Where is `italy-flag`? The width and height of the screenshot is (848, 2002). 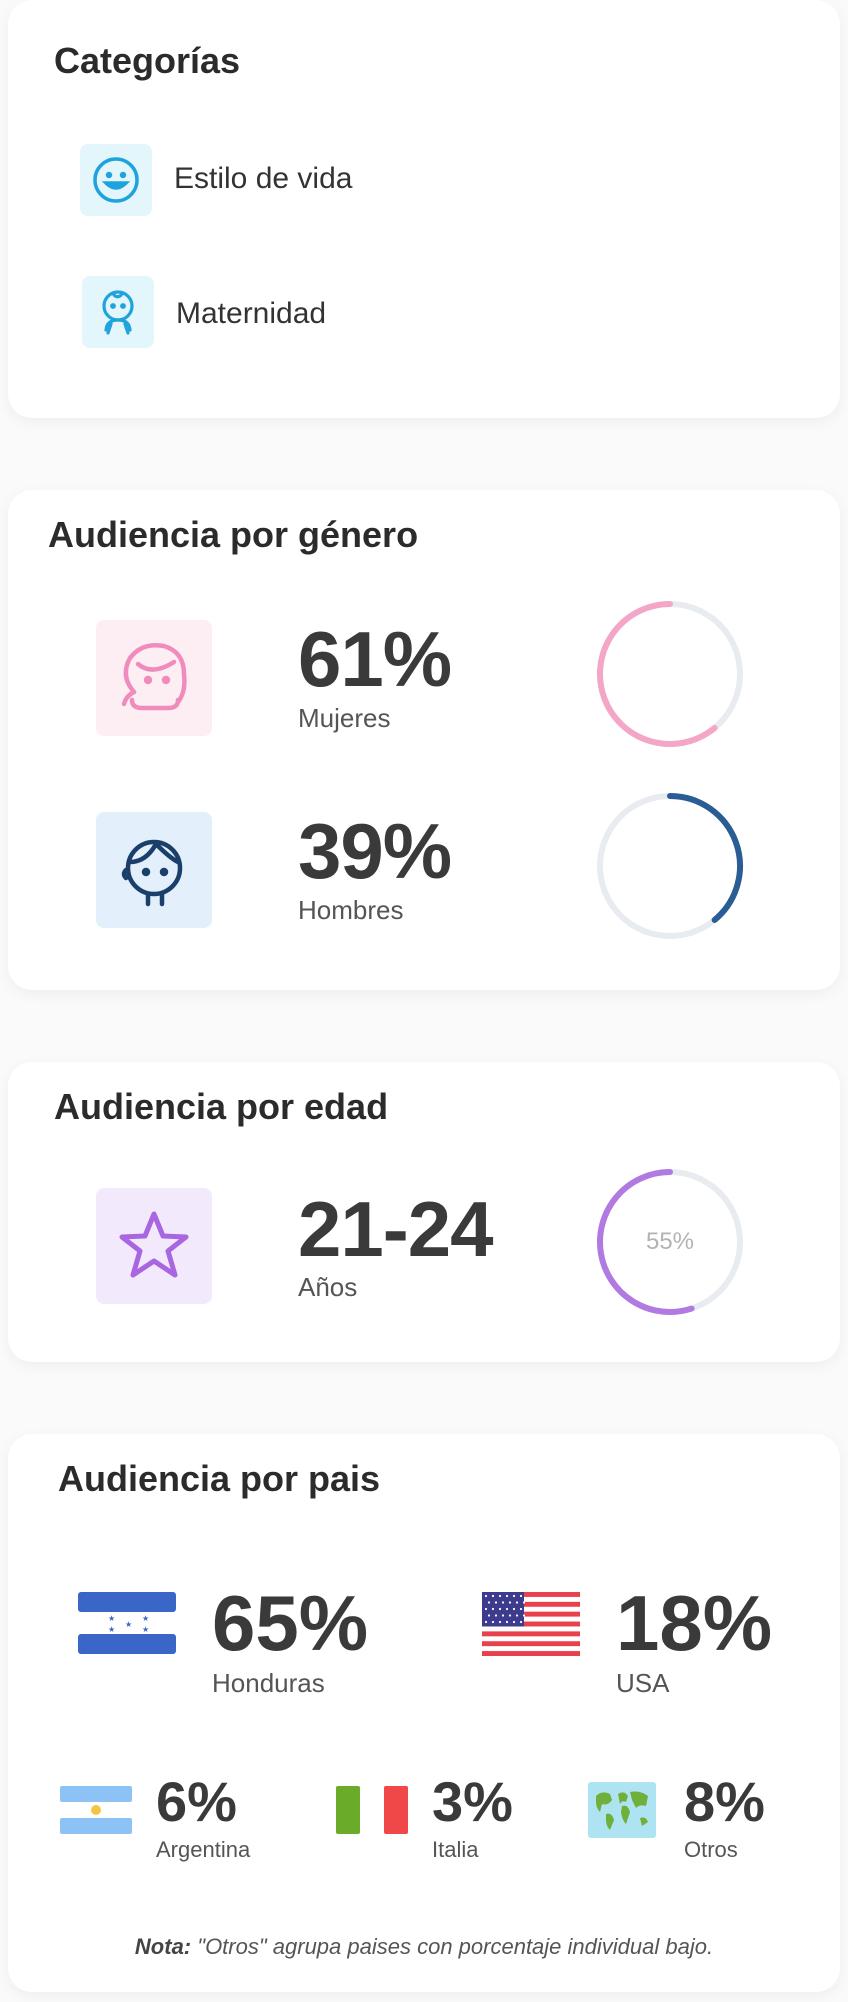 italy-flag is located at coordinates (372, 1810).